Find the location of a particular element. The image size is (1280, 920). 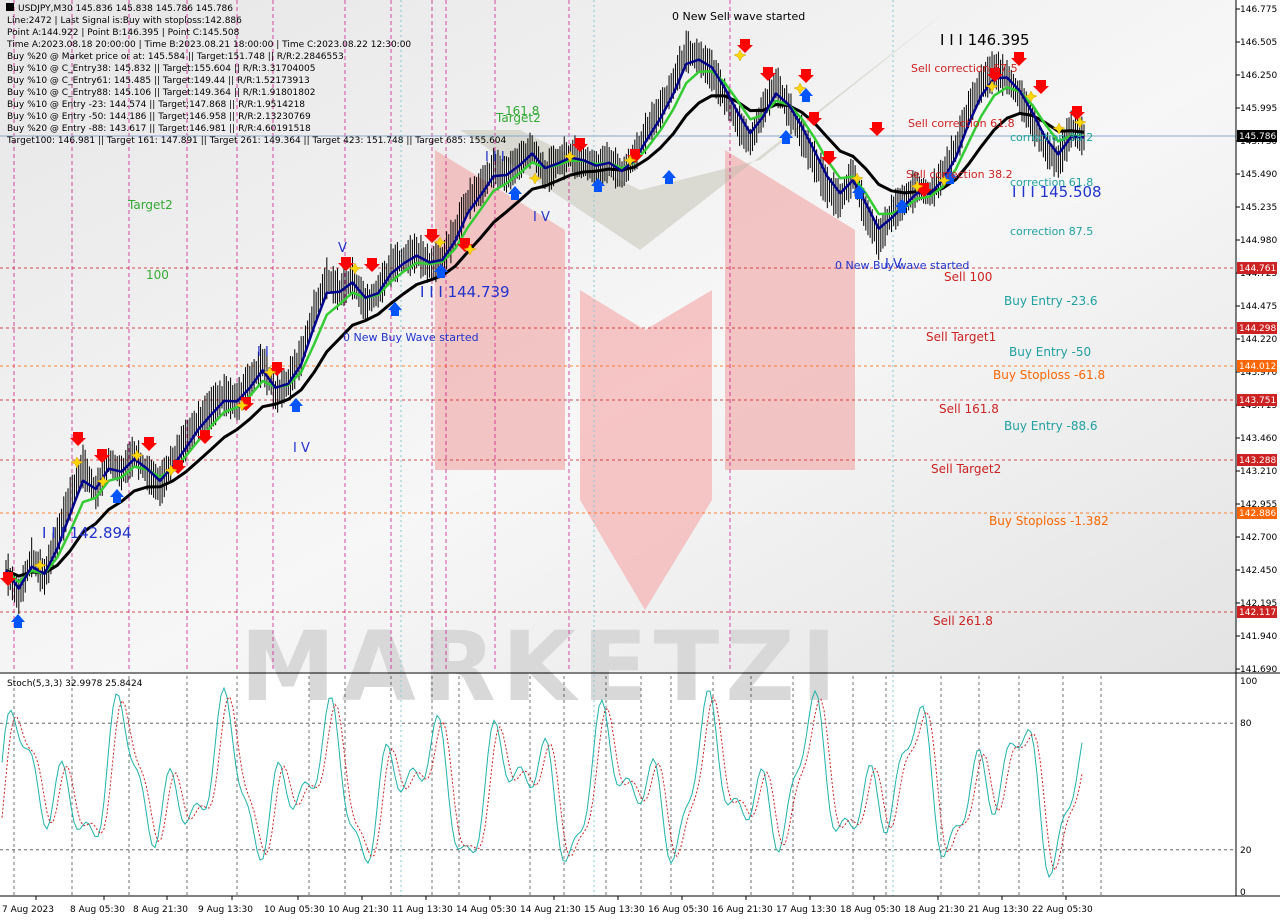

time-tick-label: 8 Aug 21:30 is located at coordinates (160, 910).